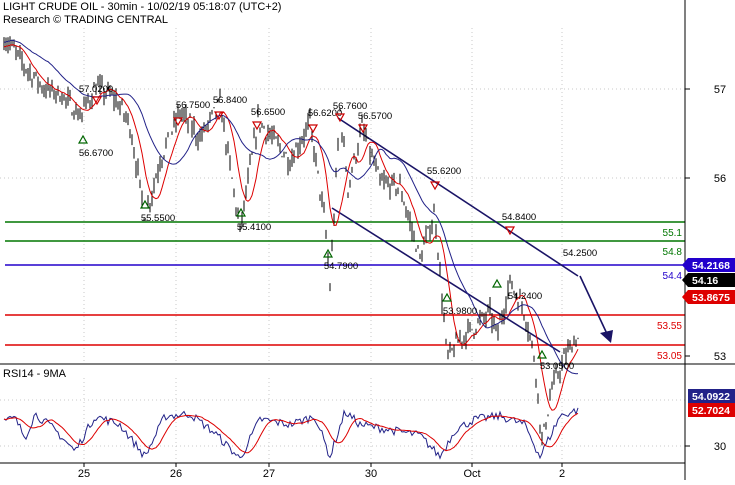 The height and width of the screenshot is (485, 735). I want to click on rsi-ma-value-badge: 52.7024, so click(711, 411).